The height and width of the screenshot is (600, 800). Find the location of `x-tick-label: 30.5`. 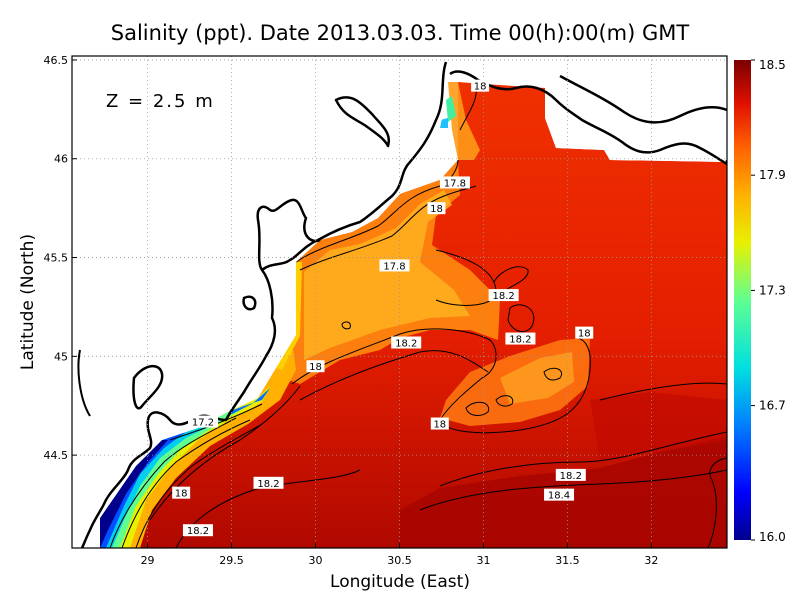

x-tick-label: 30.5 is located at coordinates (399, 560).